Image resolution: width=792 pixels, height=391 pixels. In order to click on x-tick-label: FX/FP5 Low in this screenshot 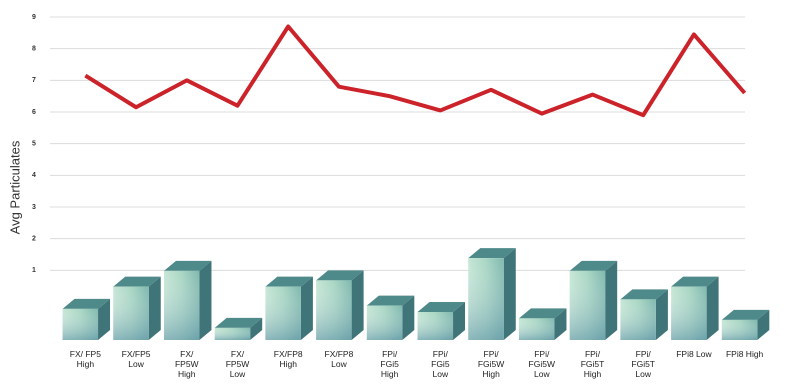, I will do `click(136, 359)`.